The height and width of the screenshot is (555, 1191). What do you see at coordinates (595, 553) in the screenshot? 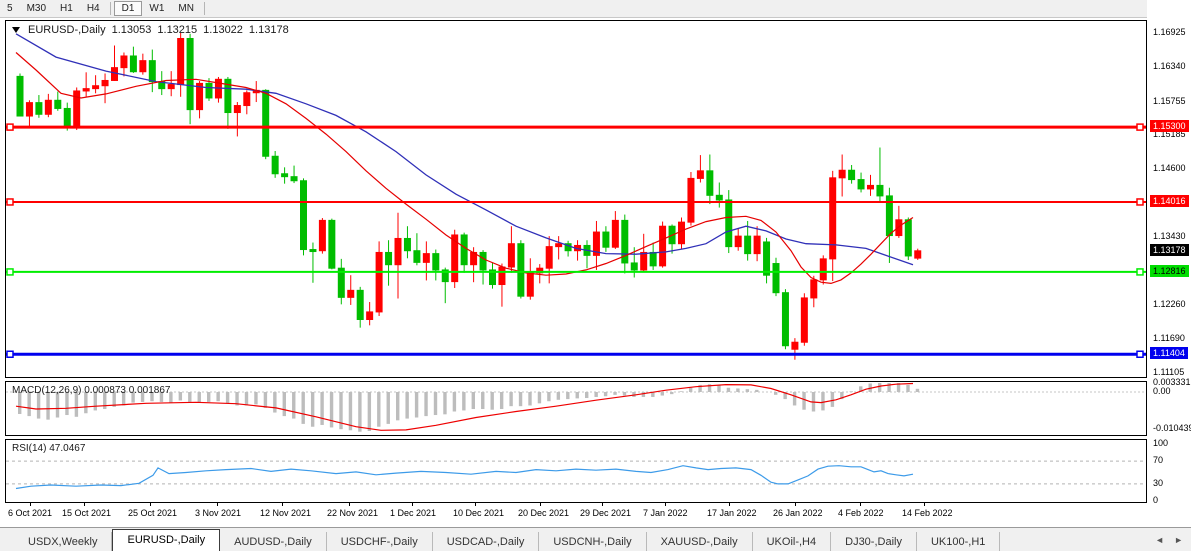
I see `window-bottom-edge` at bounding box center [595, 553].